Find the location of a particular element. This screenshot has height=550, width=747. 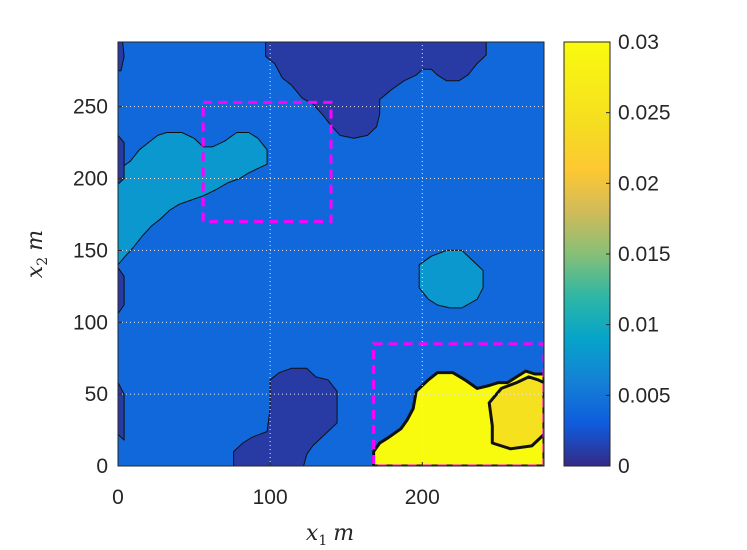

contour-region-bottom-right-inner is located at coordinates (515, 413).